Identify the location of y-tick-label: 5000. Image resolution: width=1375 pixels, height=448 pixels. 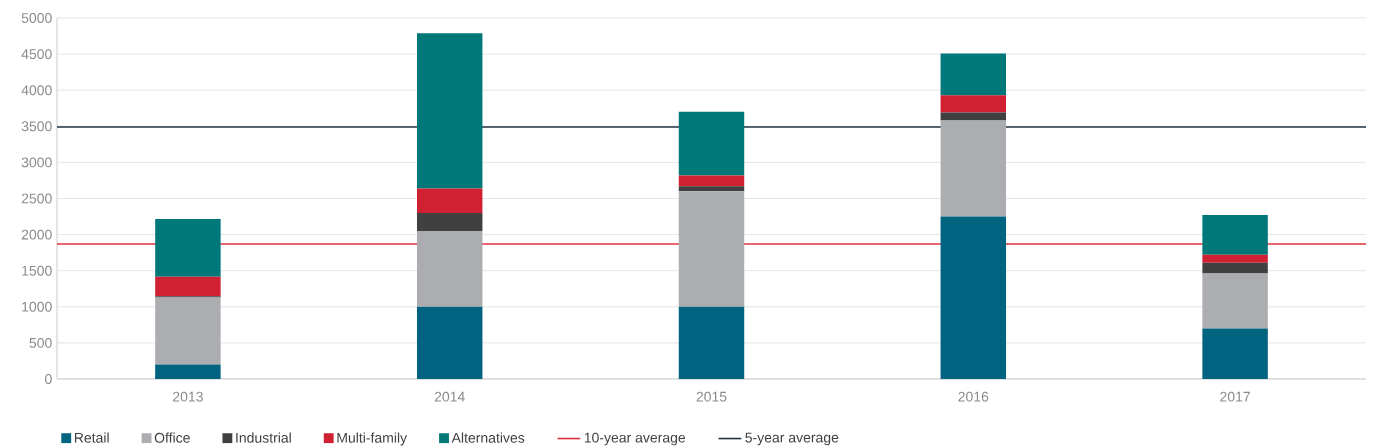
(36, 18).